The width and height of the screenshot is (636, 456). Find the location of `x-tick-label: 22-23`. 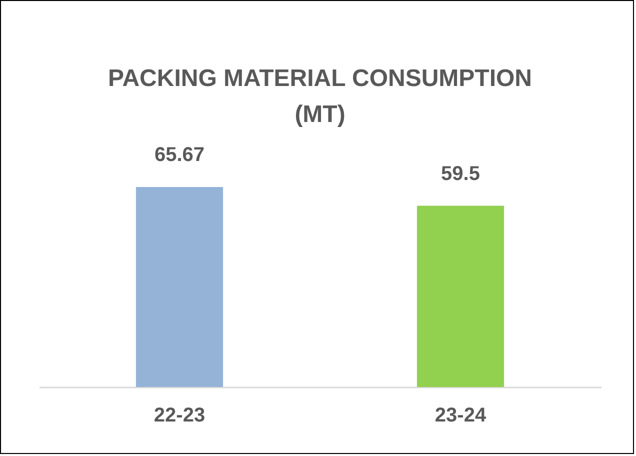

x-tick-label: 22-23 is located at coordinates (180, 415).